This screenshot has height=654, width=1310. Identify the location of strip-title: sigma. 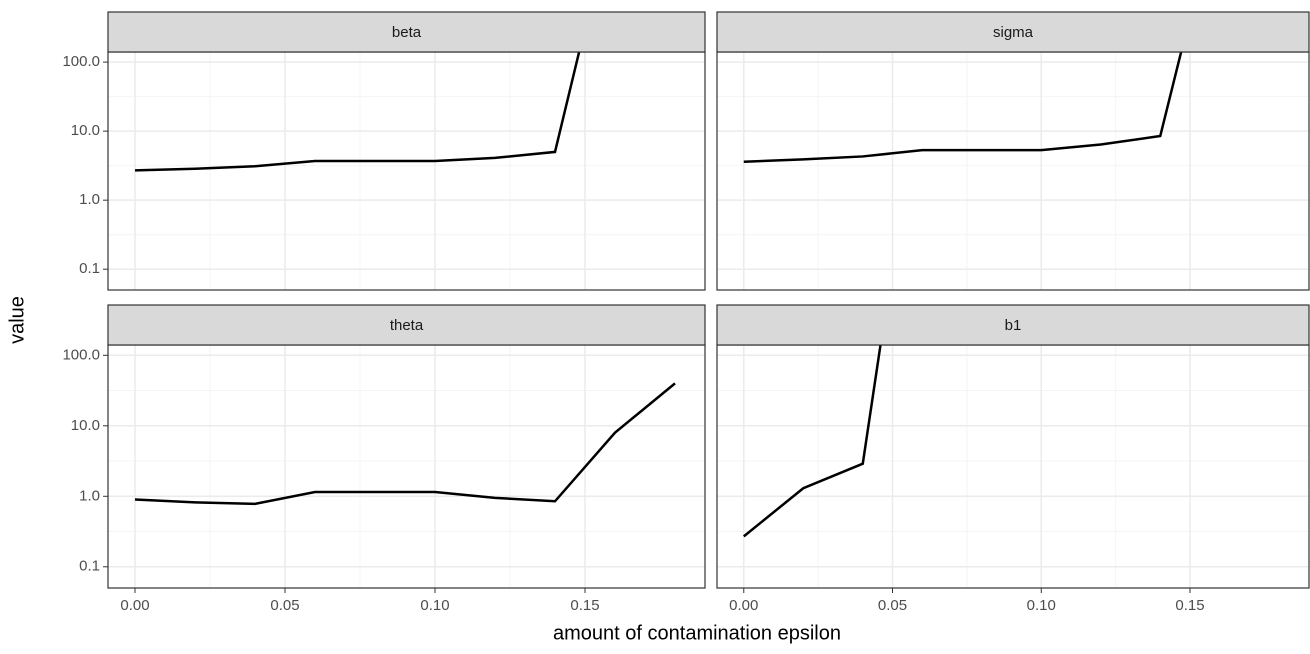
(1013, 32).